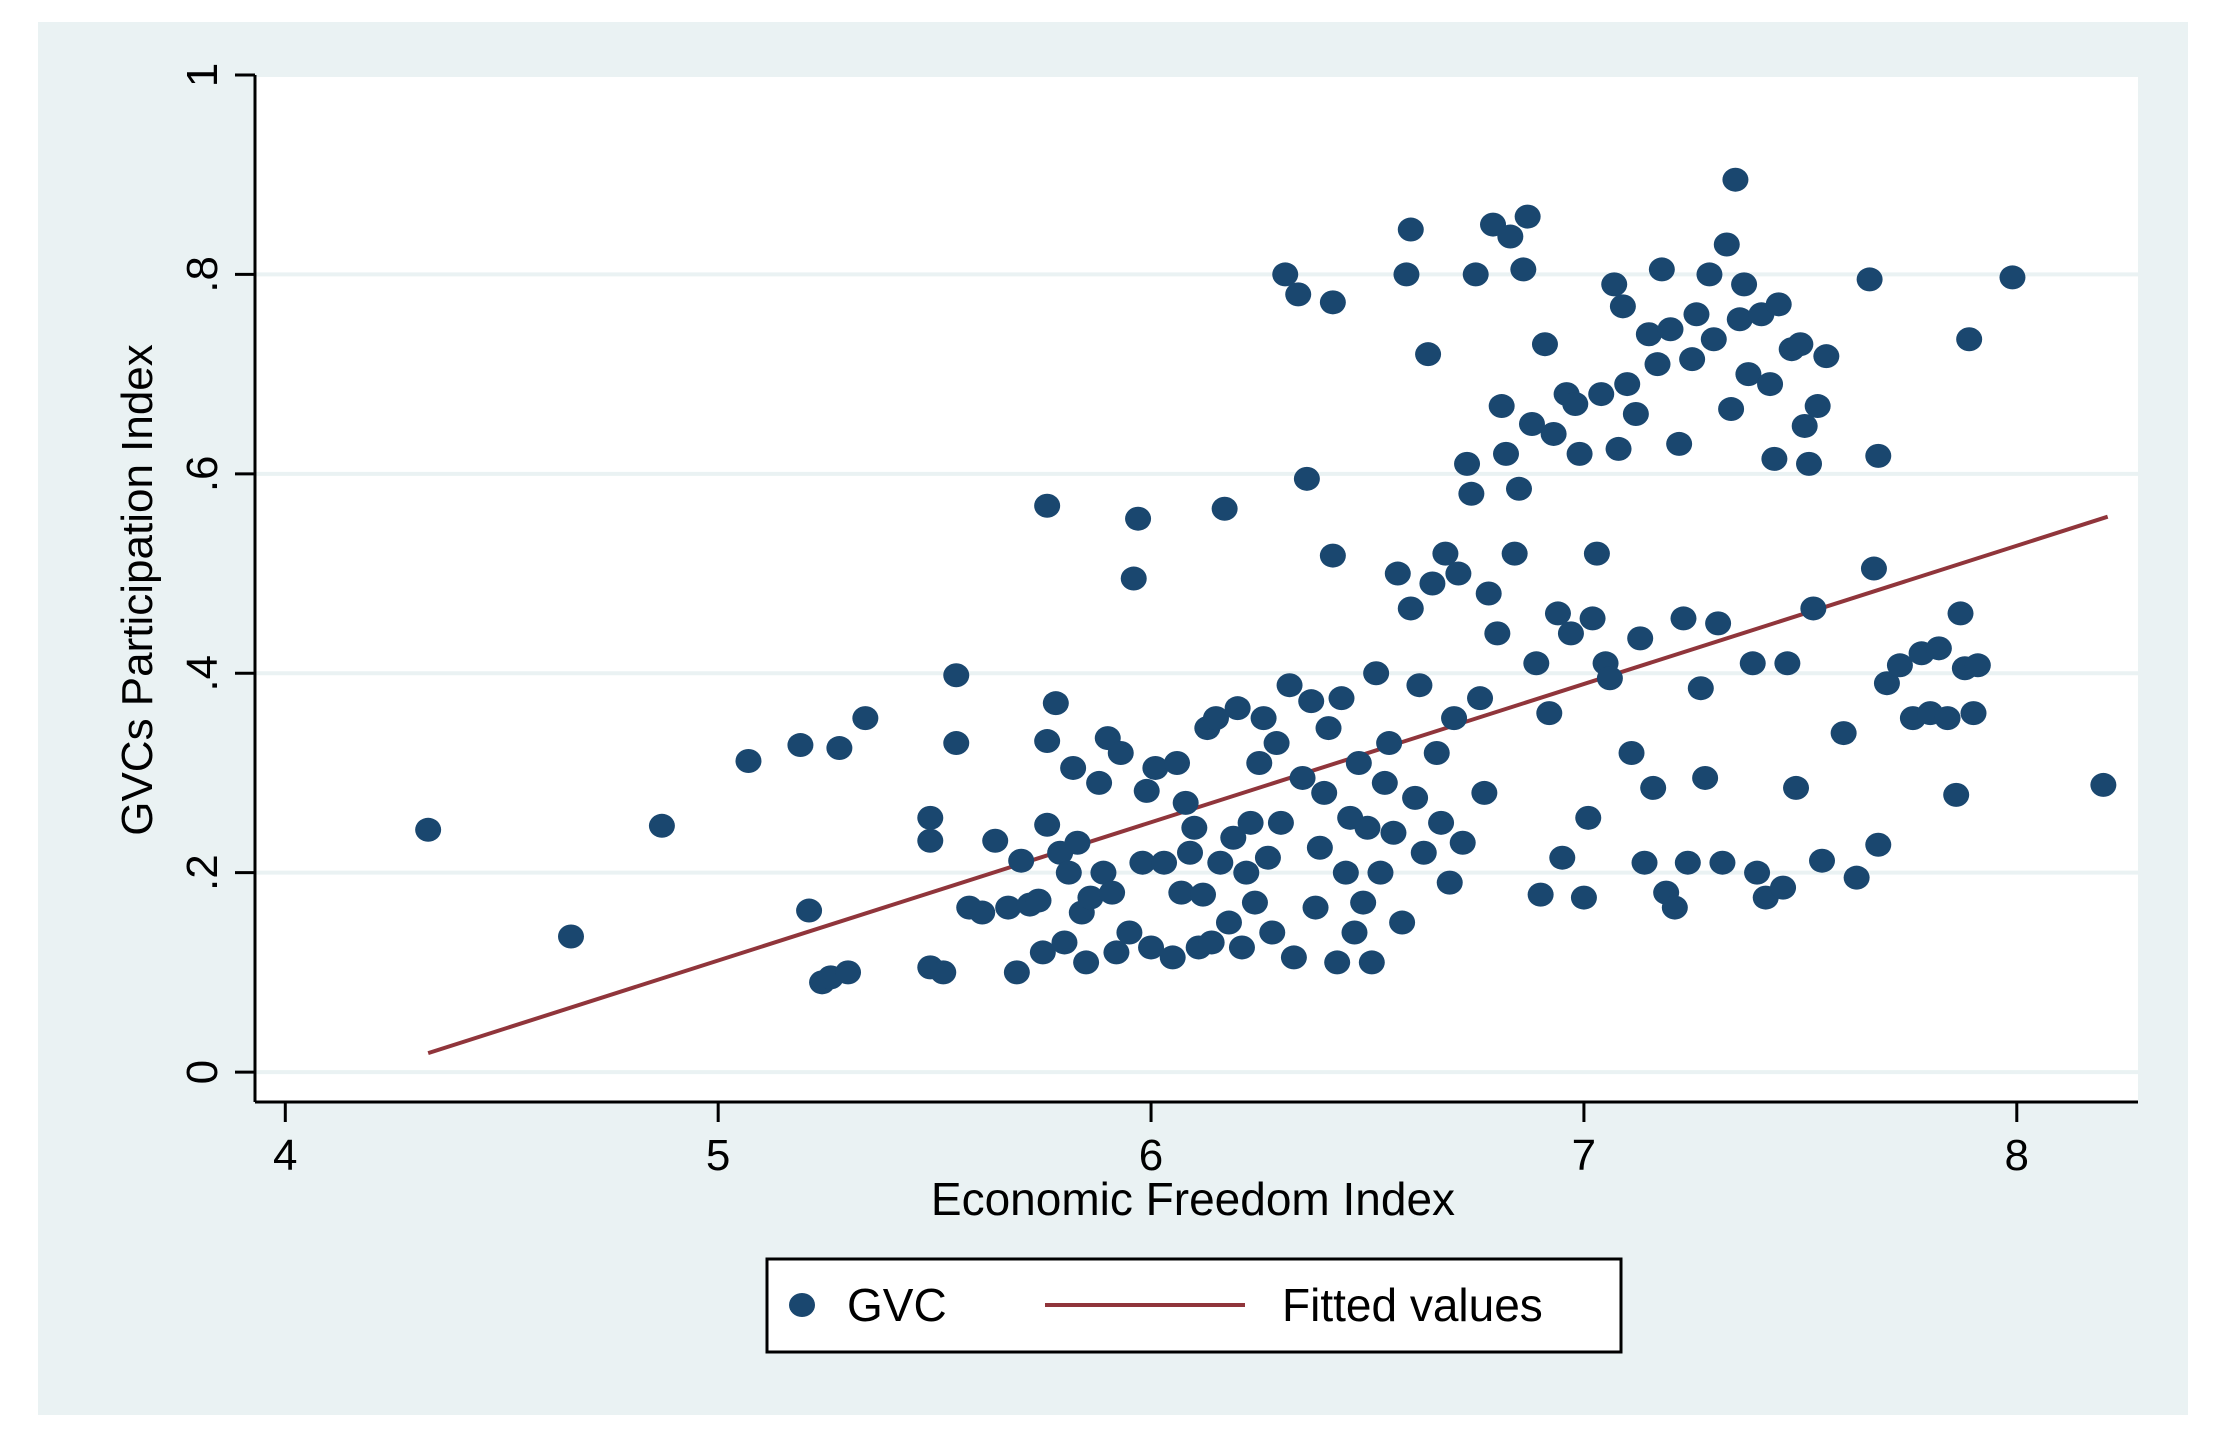  What do you see at coordinates (202, 1072) in the screenshot?
I see `y-tick-label-0: 0` at bounding box center [202, 1072].